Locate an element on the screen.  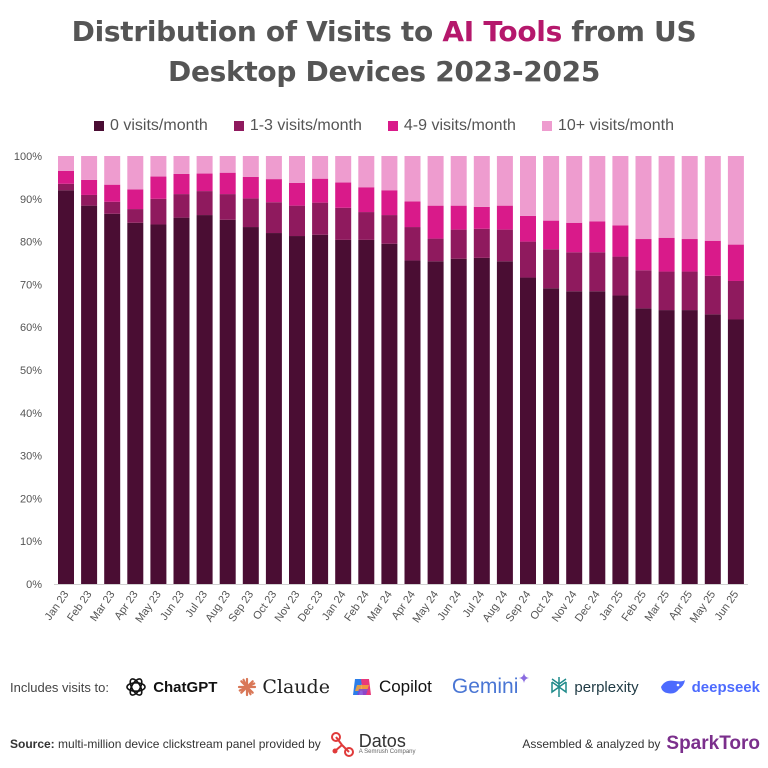
bar-segment-mar-23-s3 is located at coordinates (112, 170).